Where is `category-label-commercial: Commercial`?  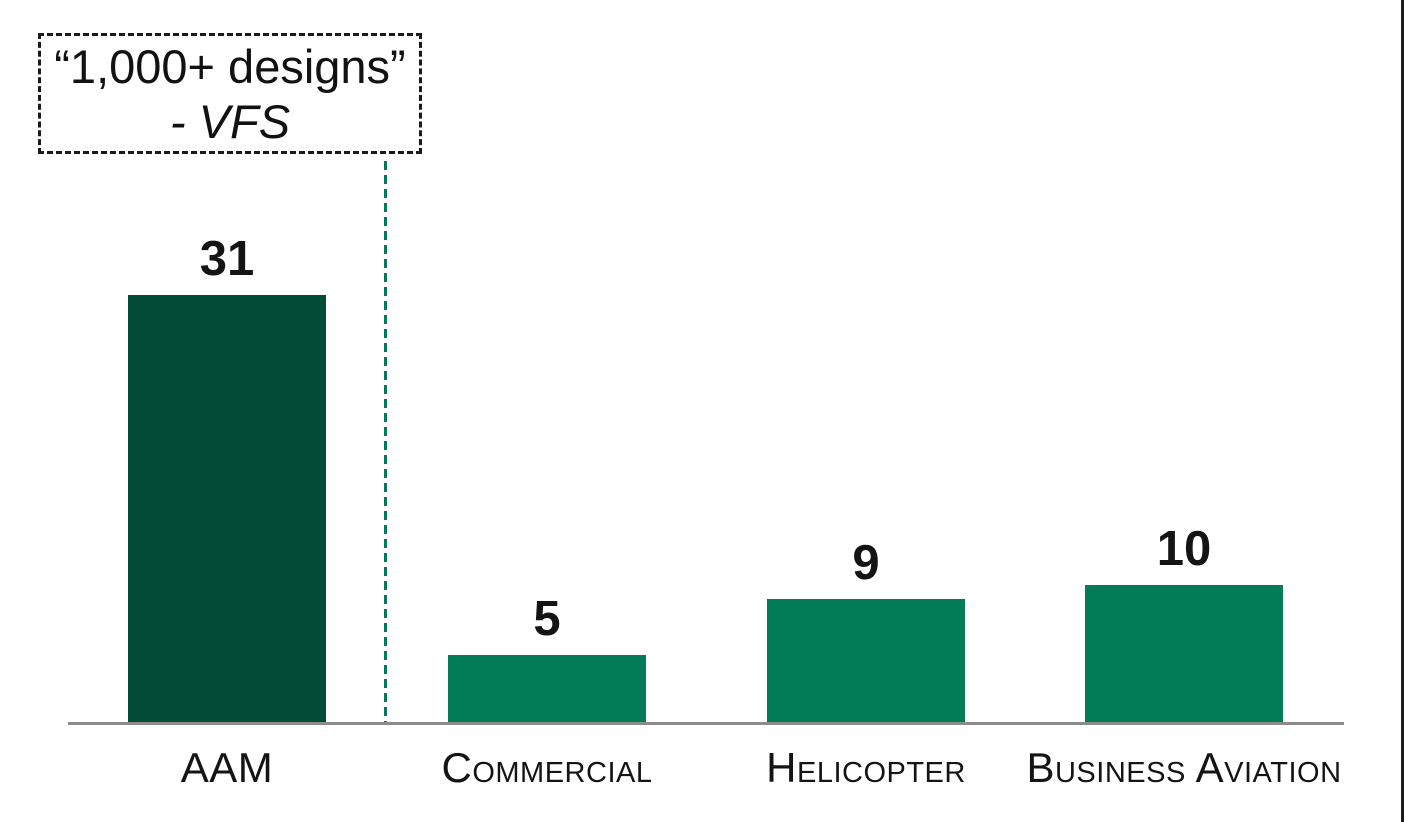
category-label-commercial: Commercial is located at coordinates (547, 767).